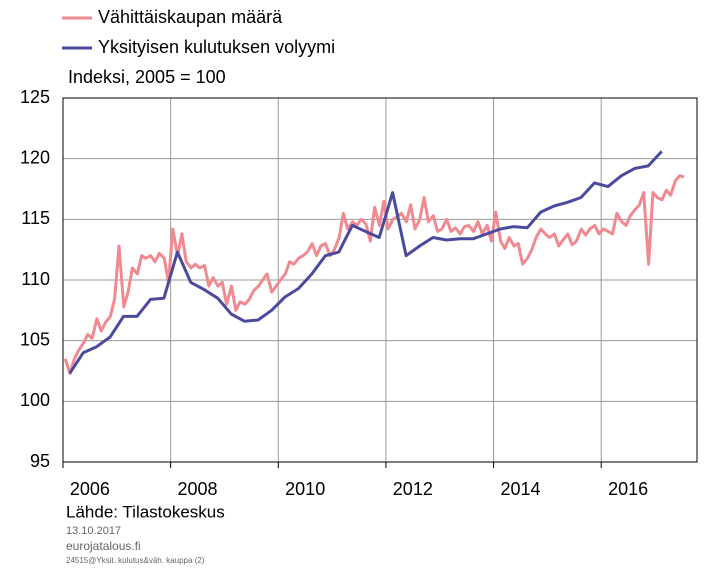 This screenshot has height=570, width=707. I want to click on subtitle: Indeksi, 2005 = 100, so click(147, 77).